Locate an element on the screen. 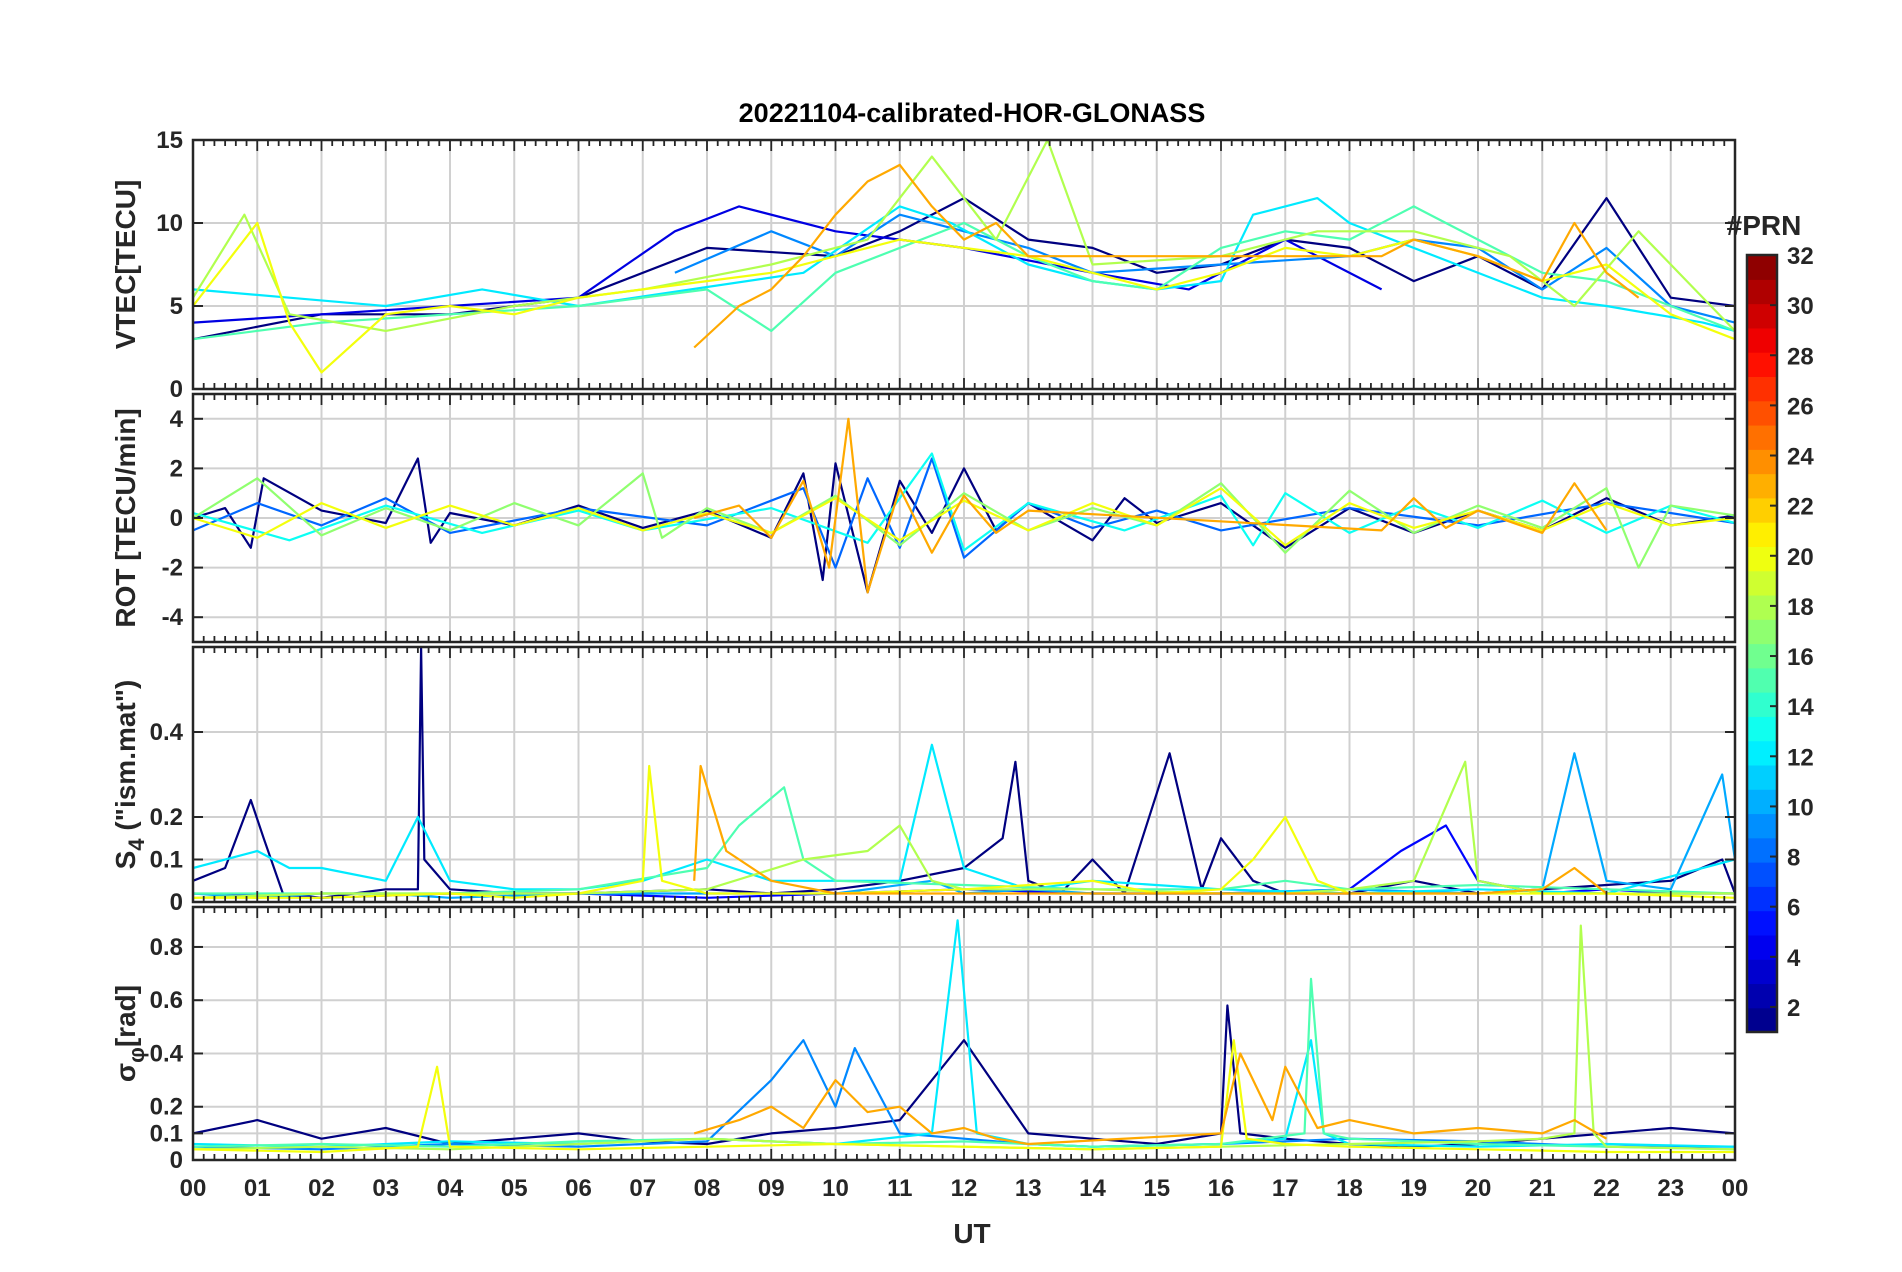 The width and height of the screenshot is (1902, 1272). x-tick-label: 20 is located at coordinates (1478, 1188).